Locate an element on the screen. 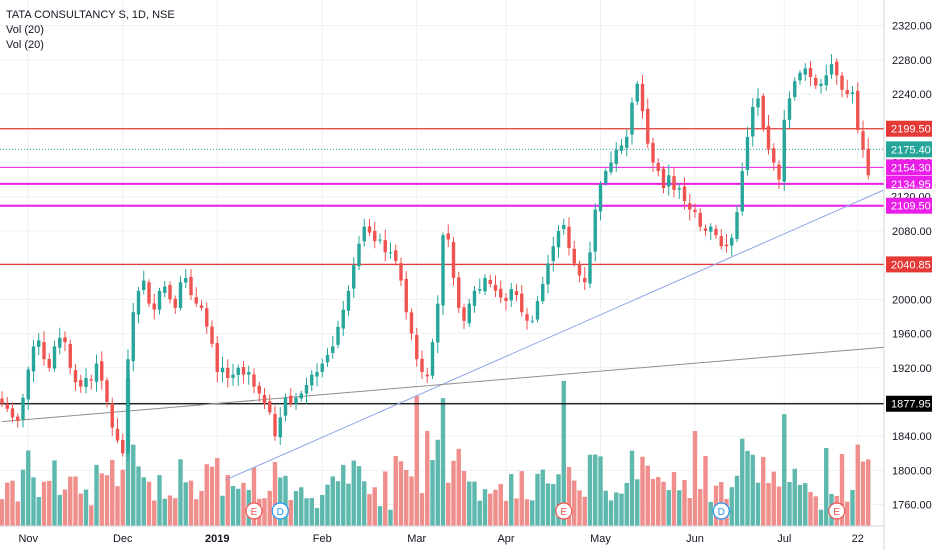 The image size is (932, 550). price-tag-label: 1877.95 is located at coordinates (911, 405).